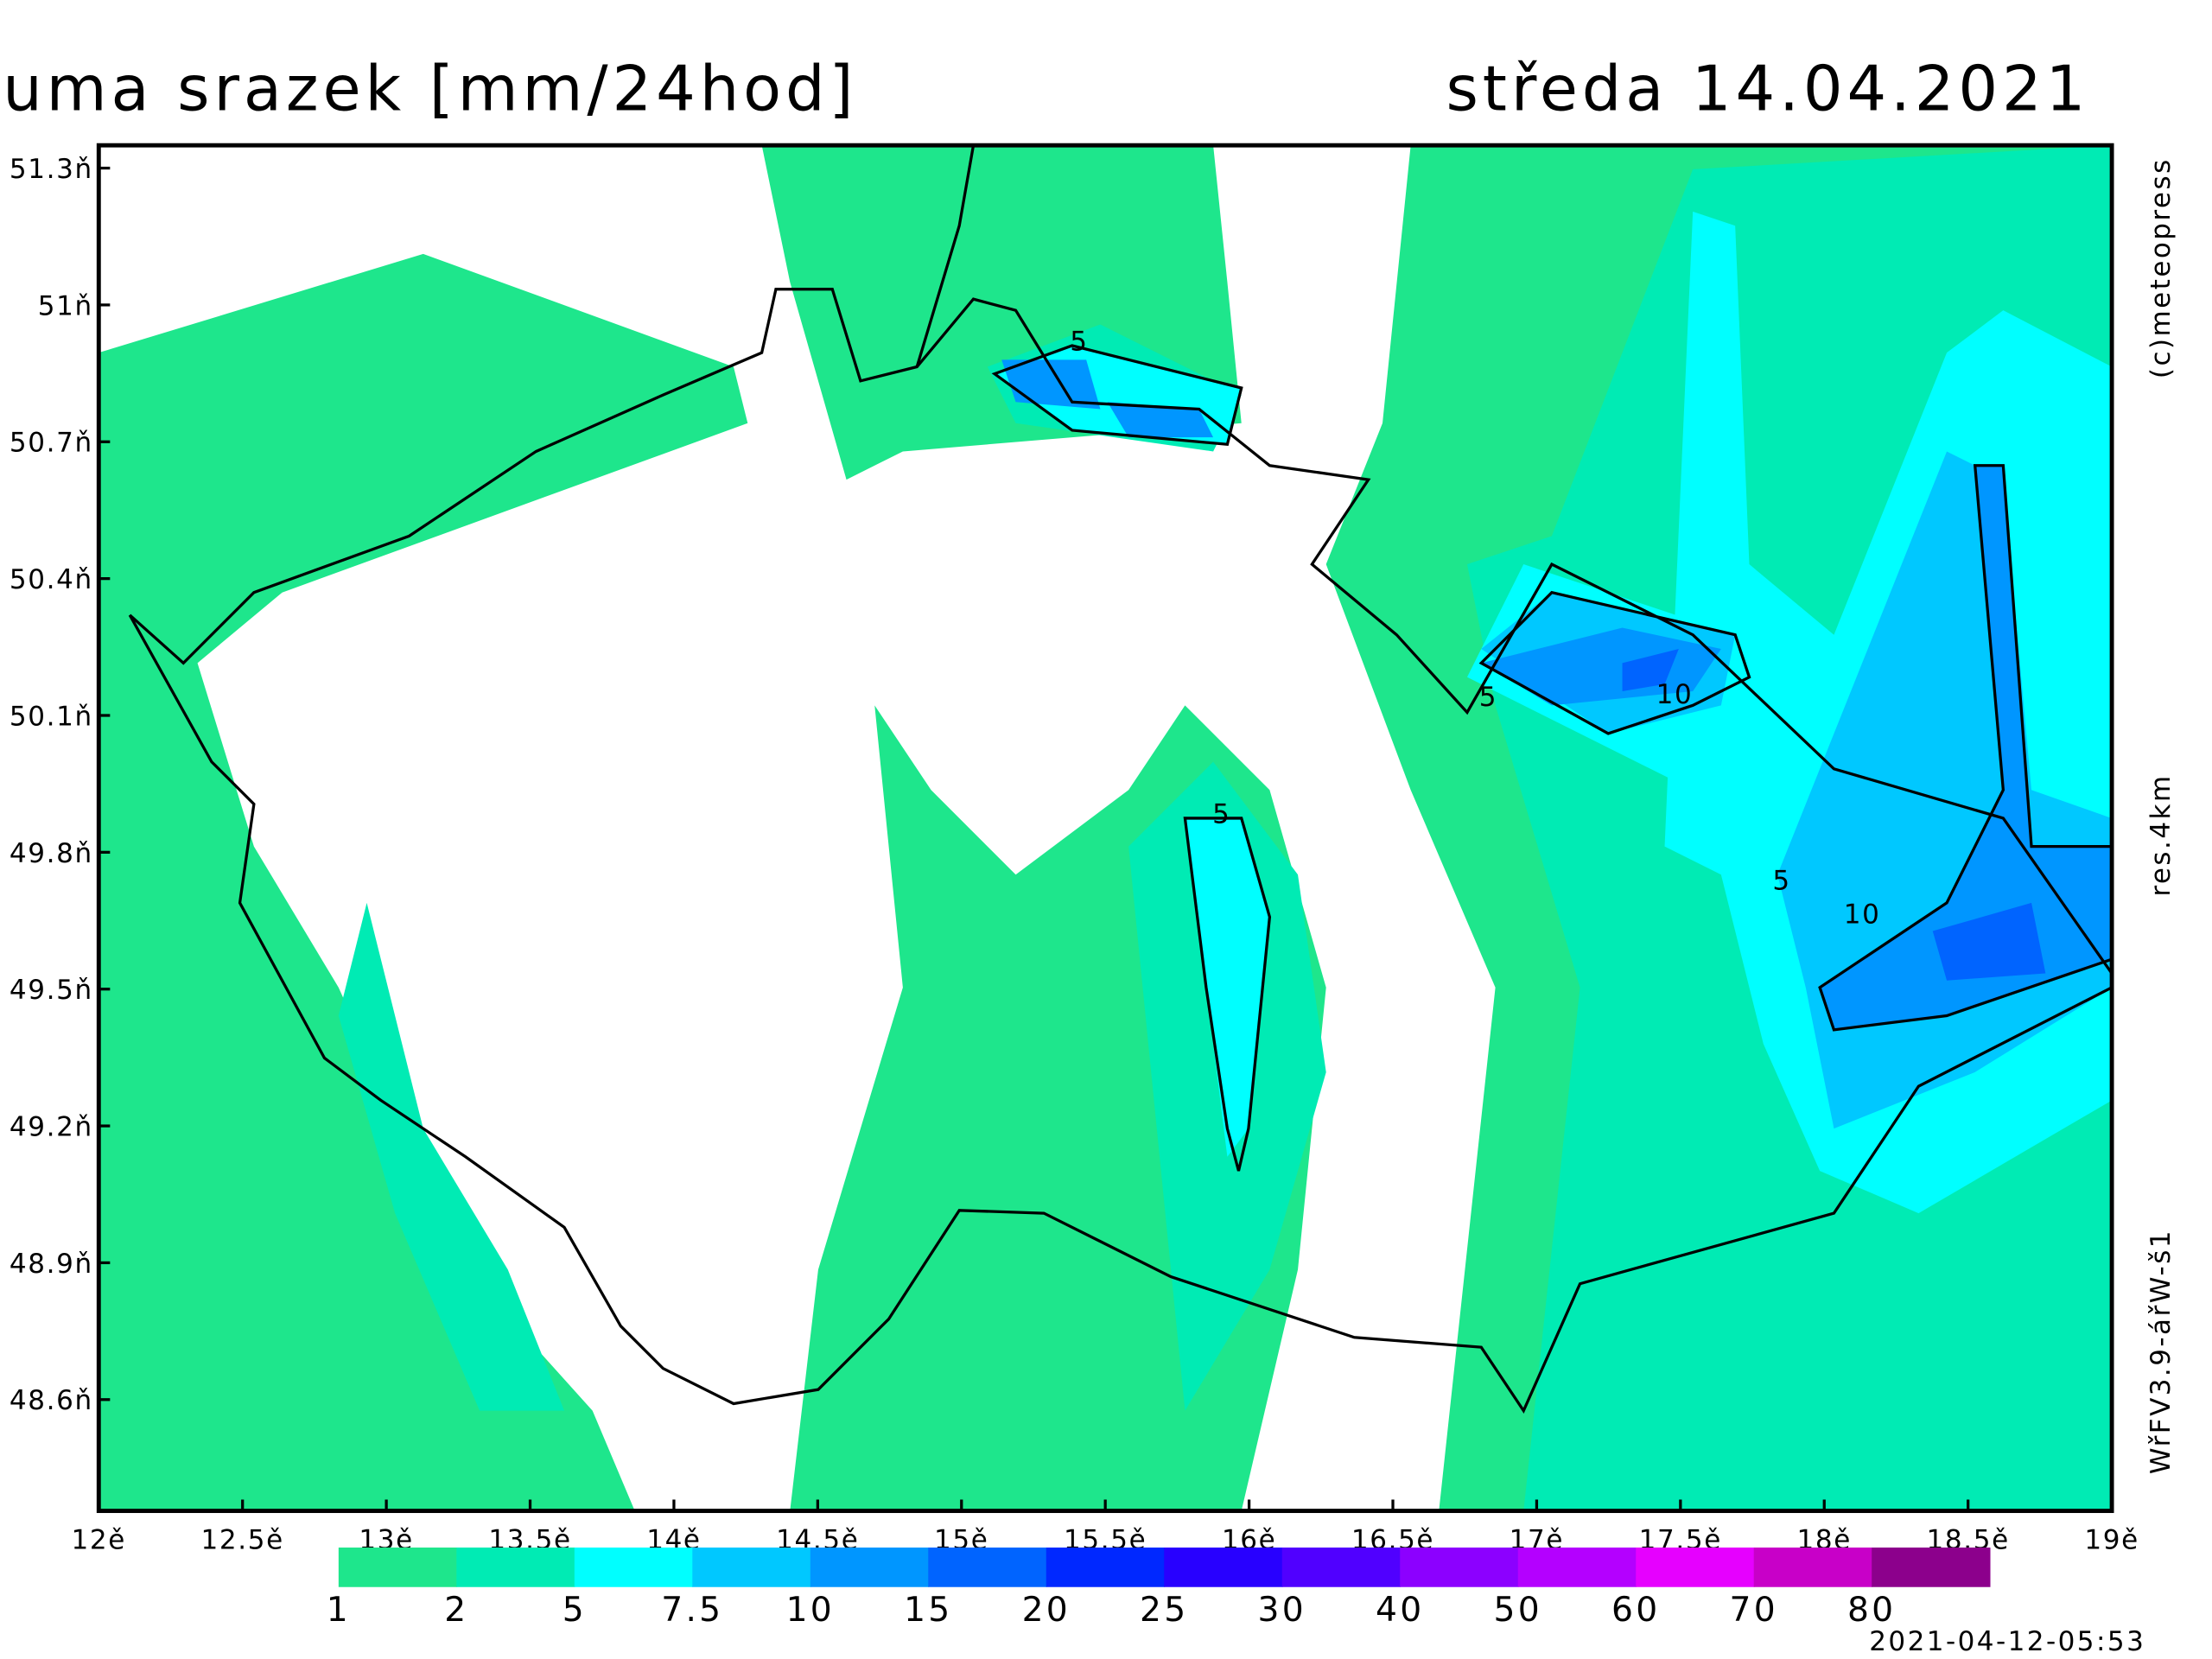  I want to click on y-tick-label: 48.9ň, so click(51, 1264).